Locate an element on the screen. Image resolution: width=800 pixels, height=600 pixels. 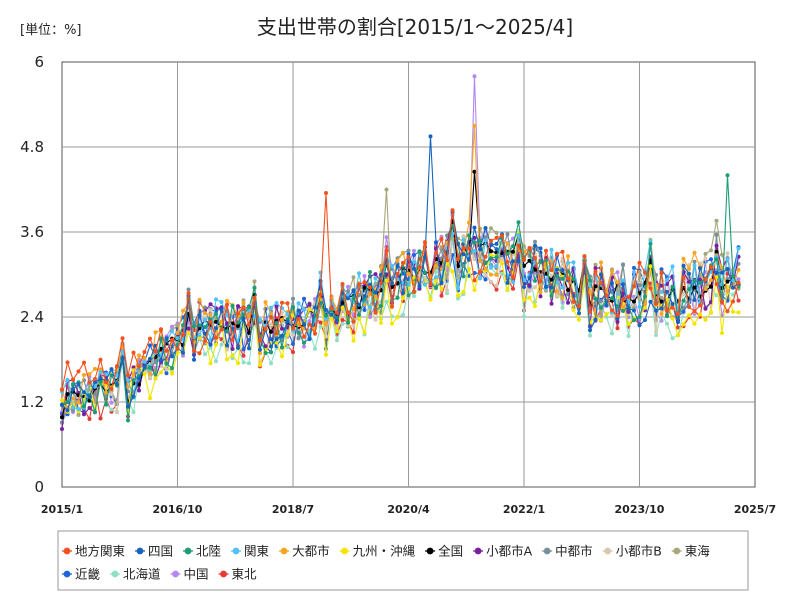
legend-item: 地方関東 is located at coordinates (94, 551).